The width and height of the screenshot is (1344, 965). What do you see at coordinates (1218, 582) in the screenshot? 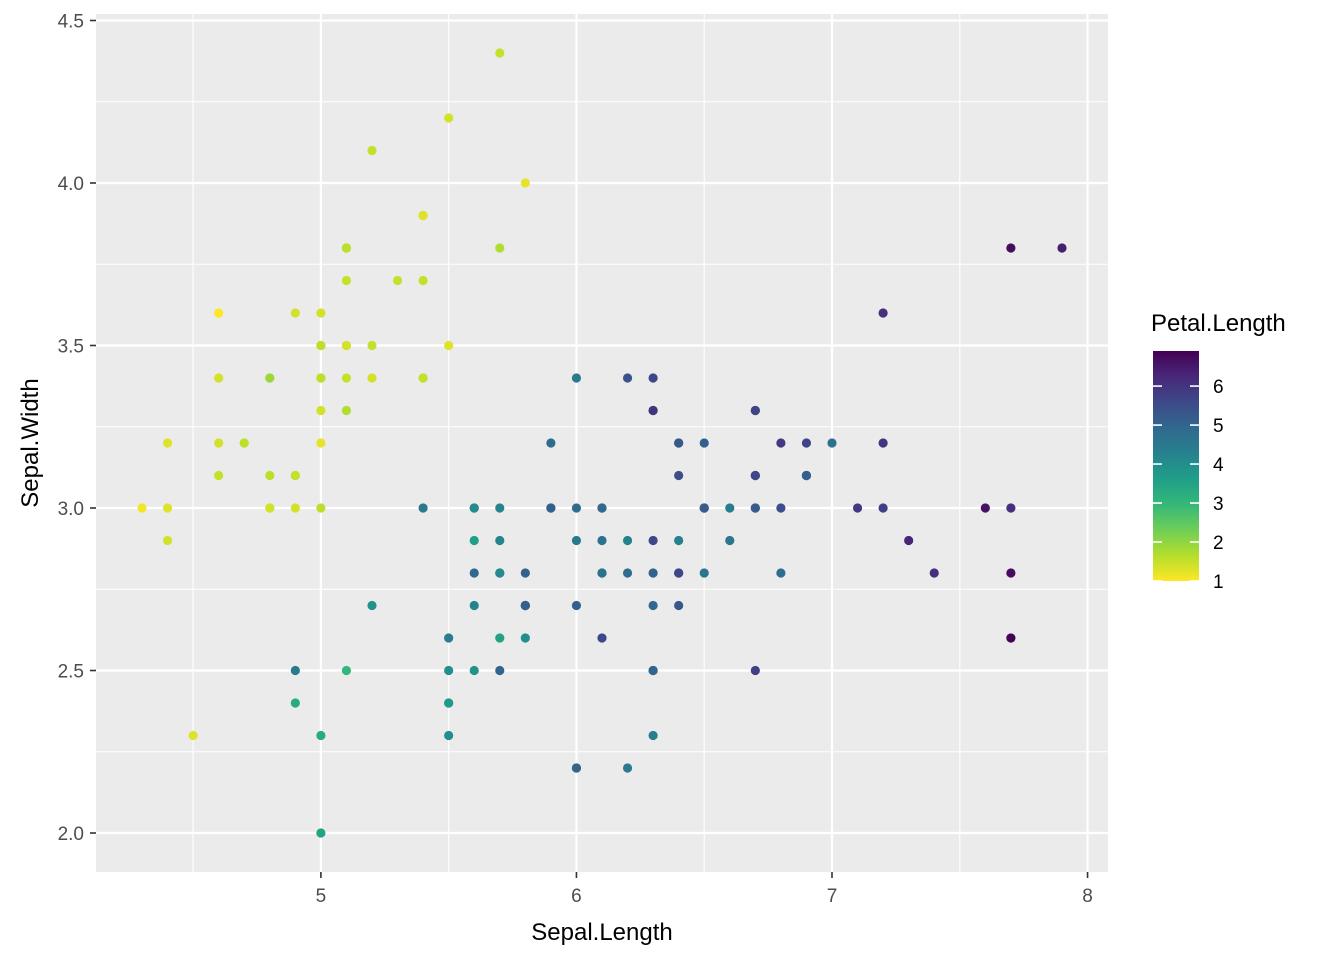
I see `legend-tick-label: 1` at bounding box center [1218, 582].